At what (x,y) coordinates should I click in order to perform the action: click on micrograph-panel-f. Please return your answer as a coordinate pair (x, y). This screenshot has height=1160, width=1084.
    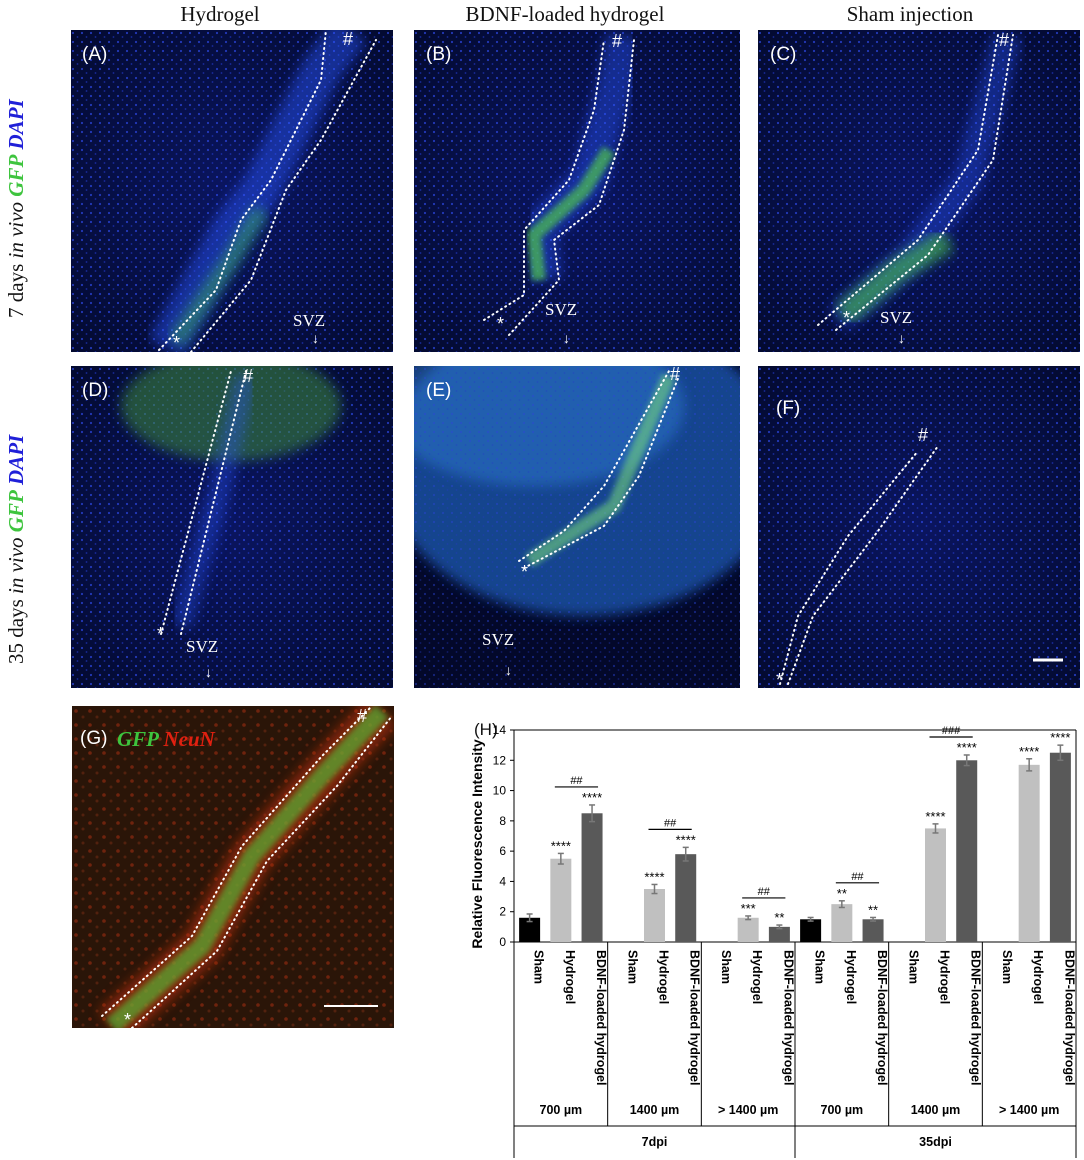
    Looking at the image, I should click on (919, 527).